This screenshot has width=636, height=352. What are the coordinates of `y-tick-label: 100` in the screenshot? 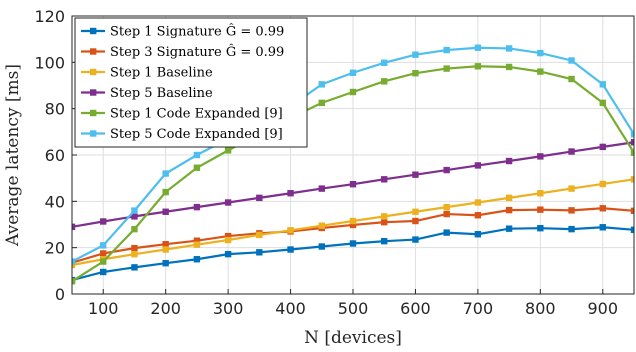 It's located at (49, 62).